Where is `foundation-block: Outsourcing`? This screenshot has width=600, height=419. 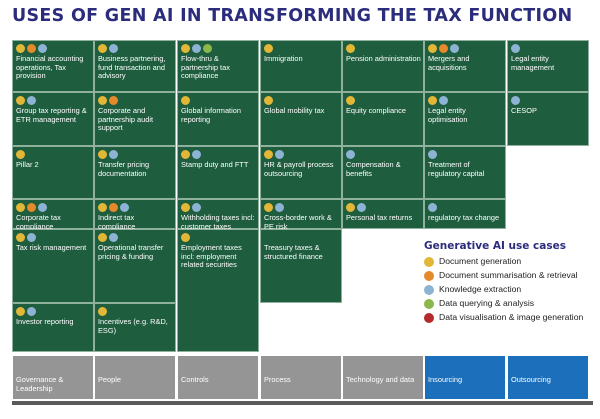
foundation-block: Outsourcing is located at coordinates (548, 377).